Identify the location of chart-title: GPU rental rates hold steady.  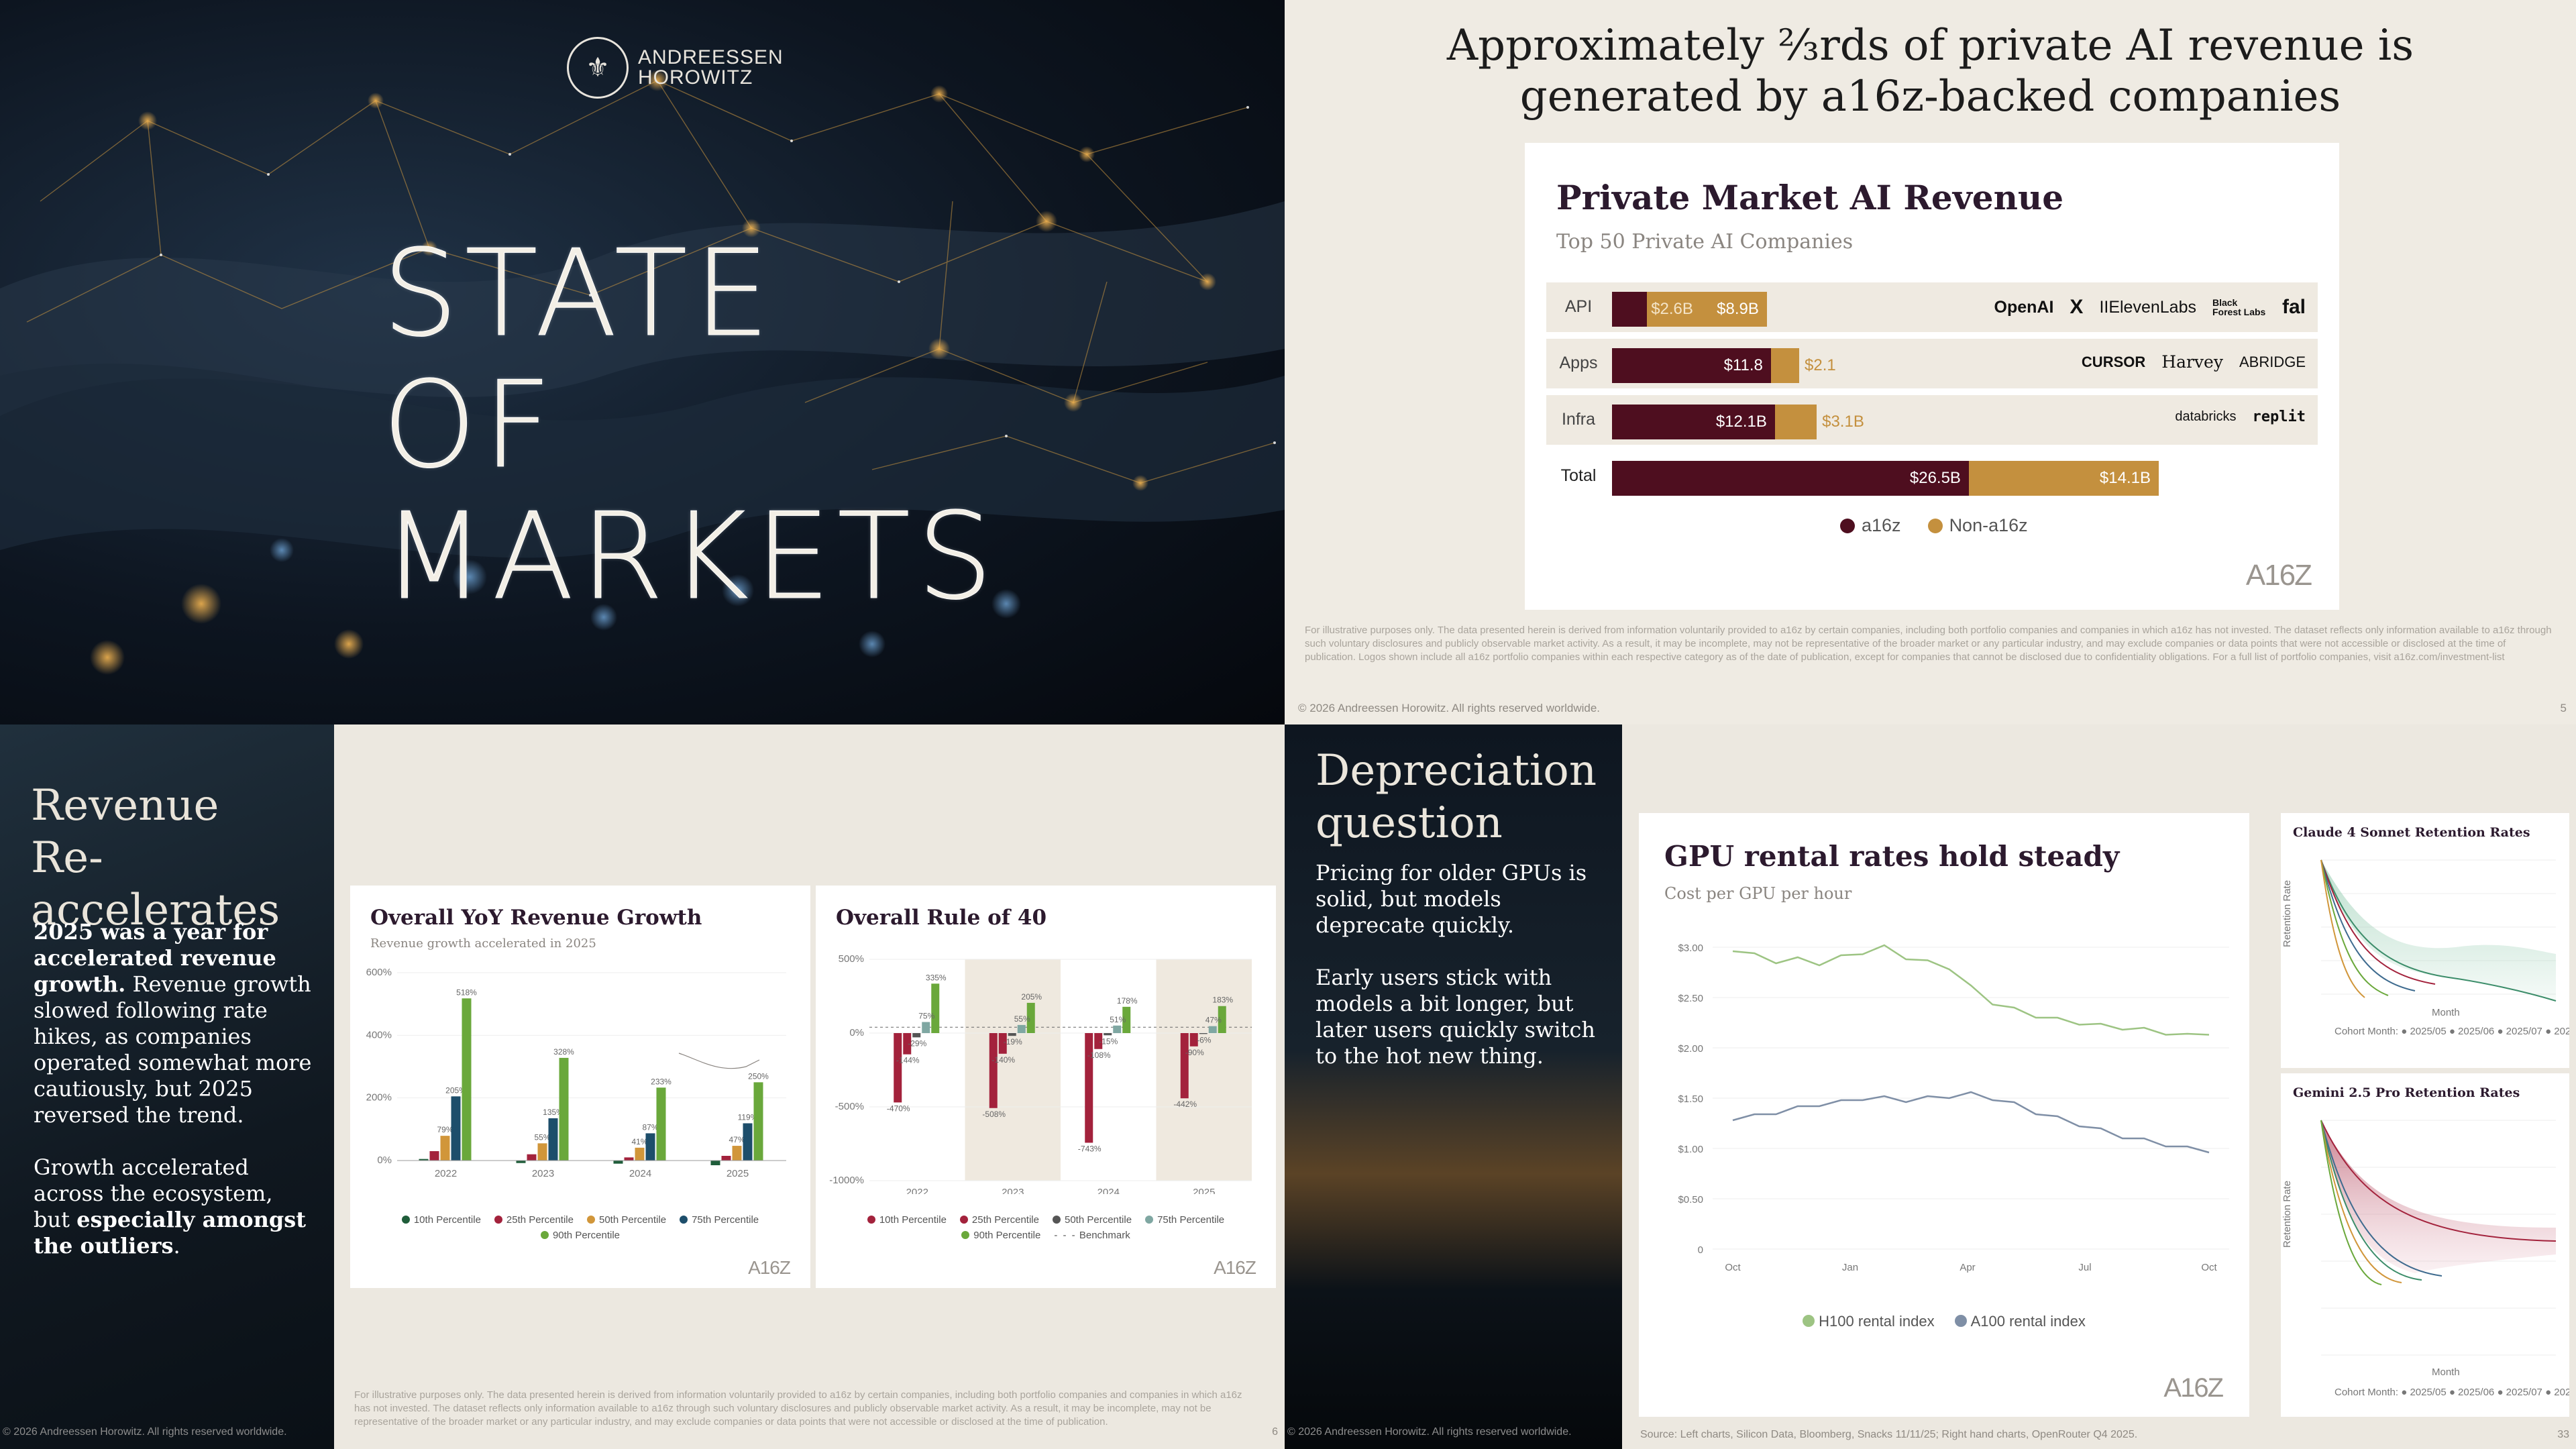
(1892, 856).